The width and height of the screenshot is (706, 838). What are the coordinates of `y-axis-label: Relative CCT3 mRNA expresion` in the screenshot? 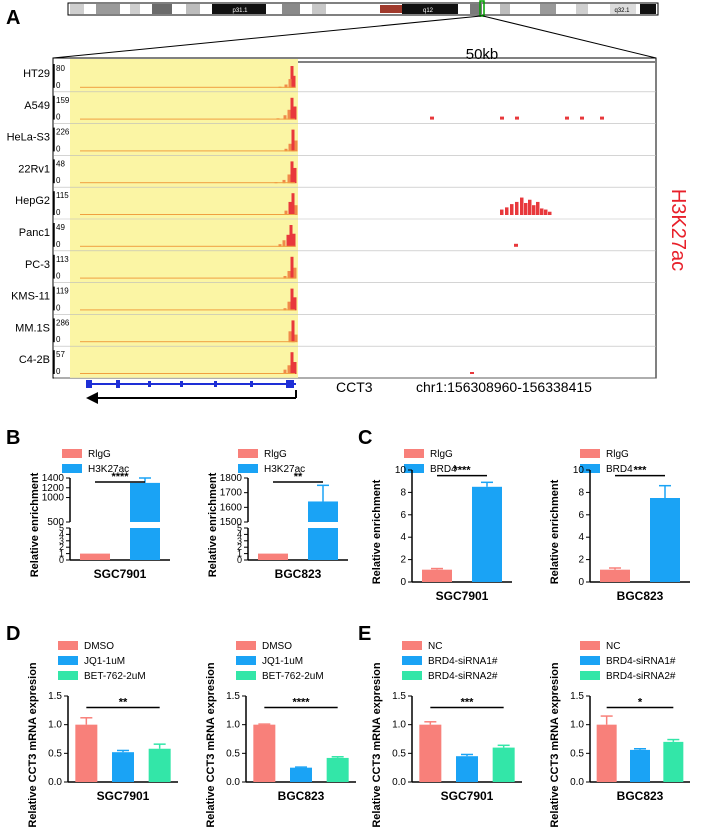 It's located at (377, 745).